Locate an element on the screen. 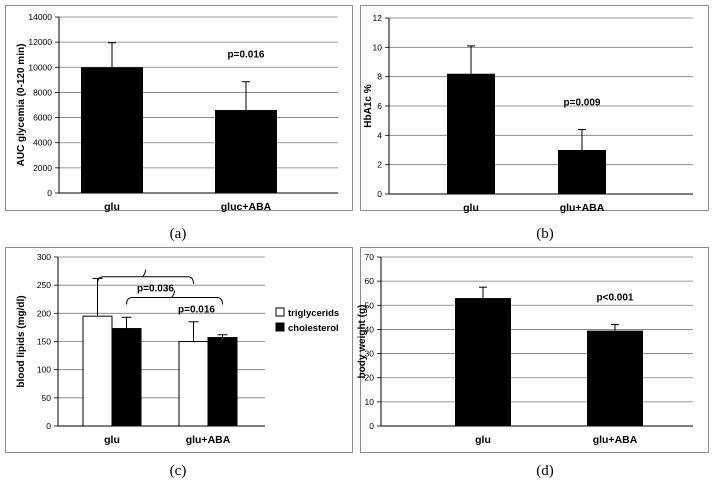 This screenshot has width=712, height=484. y-axis-label: body weight (g) is located at coordinates (362, 342).